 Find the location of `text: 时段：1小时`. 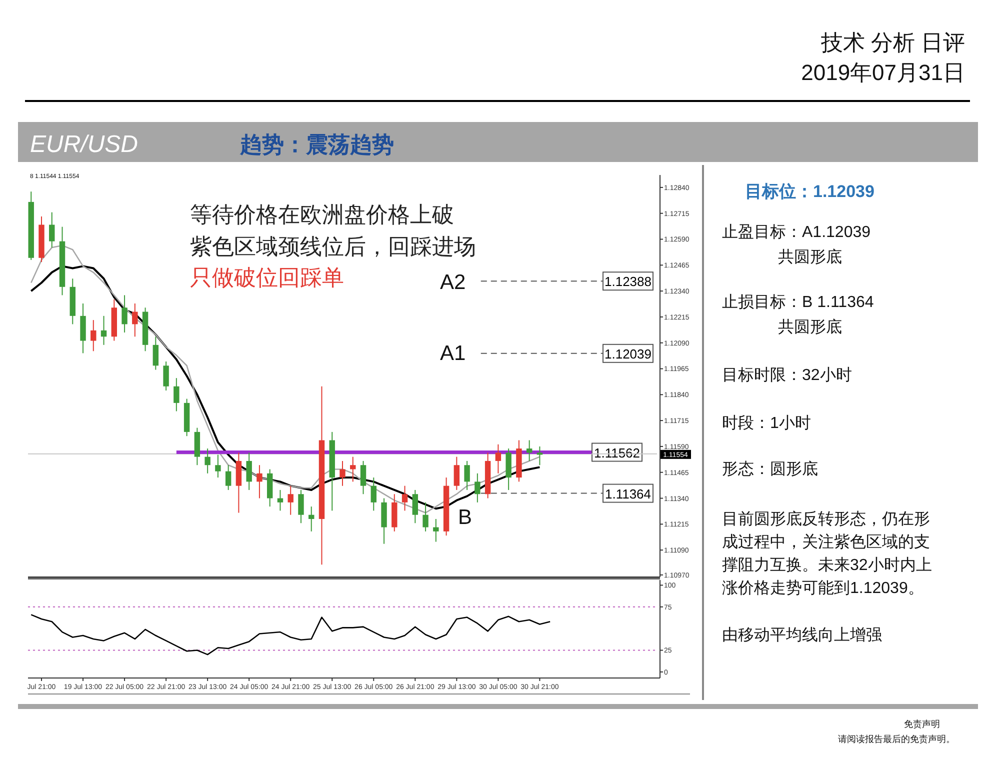

text: 时段：1小时 is located at coordinates (766, 423).